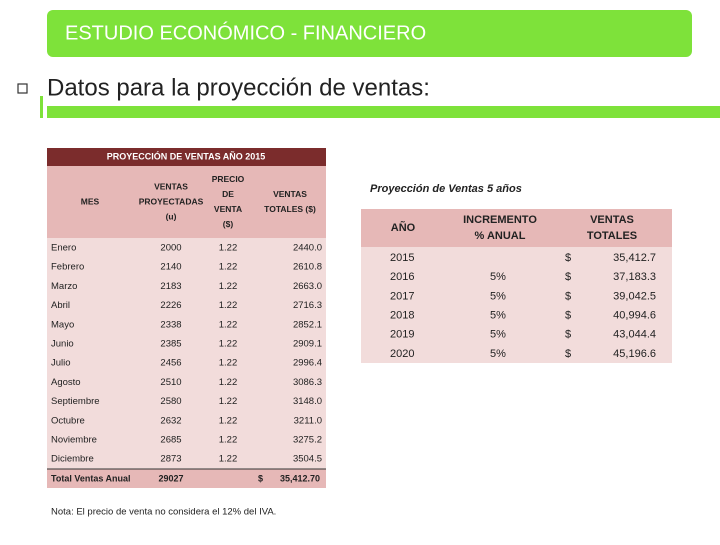 This screenshot has width=720, height=545. I want to click on sales-cell: 3086.3, so click(307, 382).